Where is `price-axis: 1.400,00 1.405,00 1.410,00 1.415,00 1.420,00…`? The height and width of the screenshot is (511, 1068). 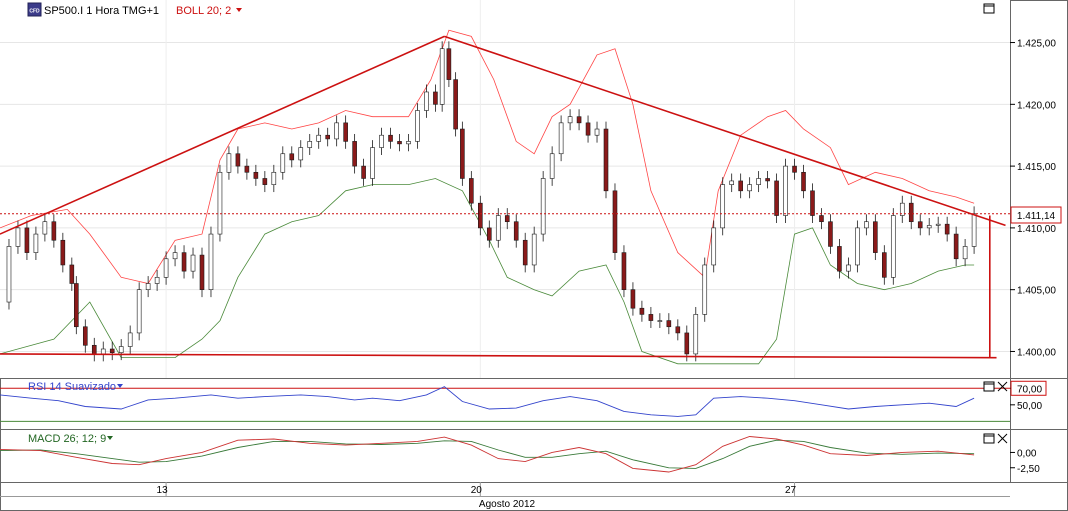 price-axis: 1.400,00 1.405,00 1.410,00 1.415,00 1.420,00… is located at coordinates (1033, 198).